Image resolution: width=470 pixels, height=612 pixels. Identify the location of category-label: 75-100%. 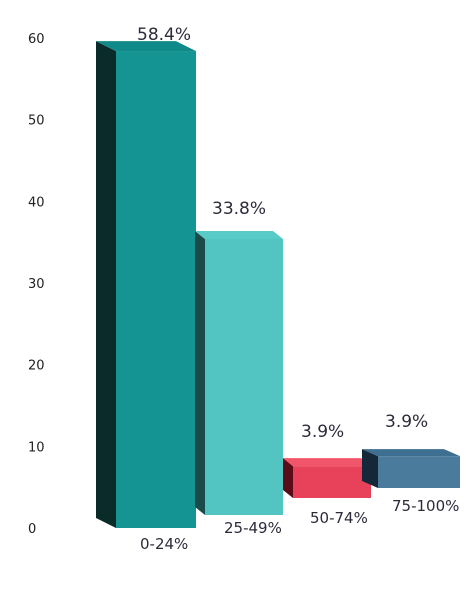
(425, 506).